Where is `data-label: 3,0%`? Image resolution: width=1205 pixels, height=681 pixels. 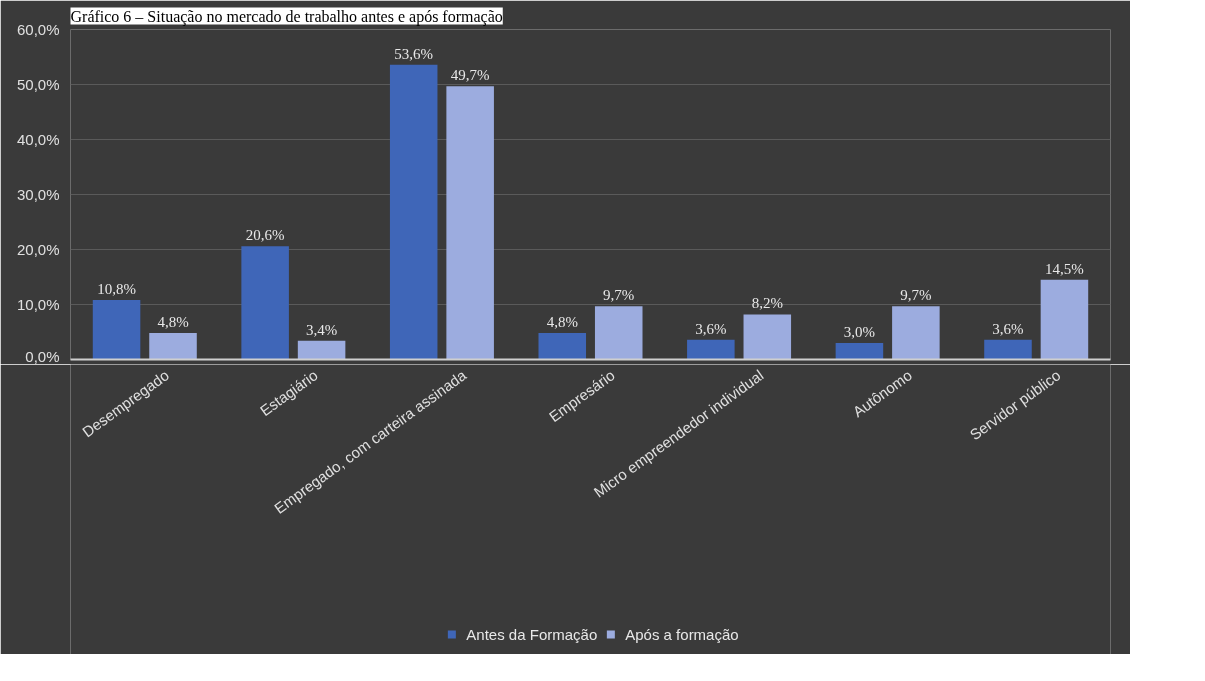
data-label: 3,0% is located at coordinates (859, 332).